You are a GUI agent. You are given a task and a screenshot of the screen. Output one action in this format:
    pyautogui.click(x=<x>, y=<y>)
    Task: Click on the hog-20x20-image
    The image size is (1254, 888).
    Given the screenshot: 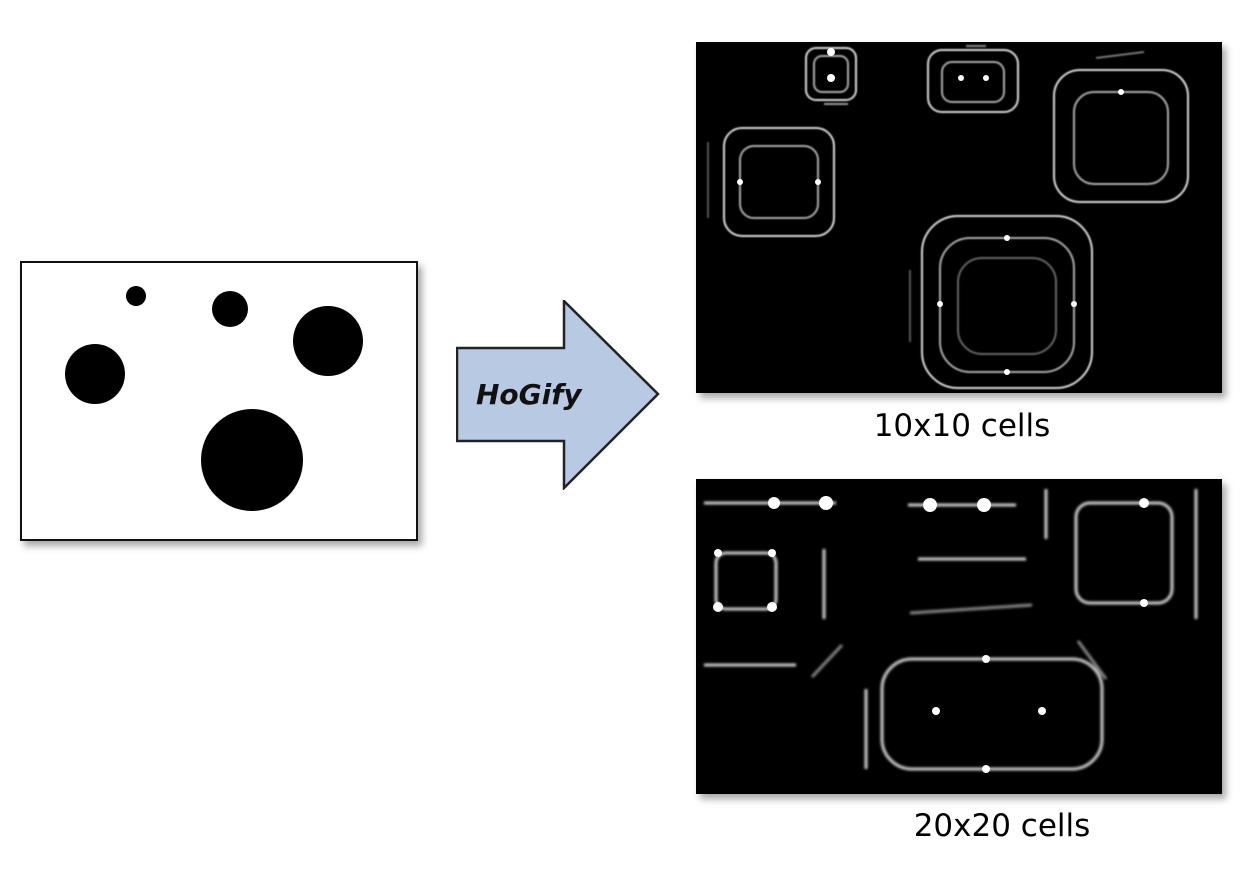 What is the action you would take?
    pyautogui.click(x=959, y=636)
    